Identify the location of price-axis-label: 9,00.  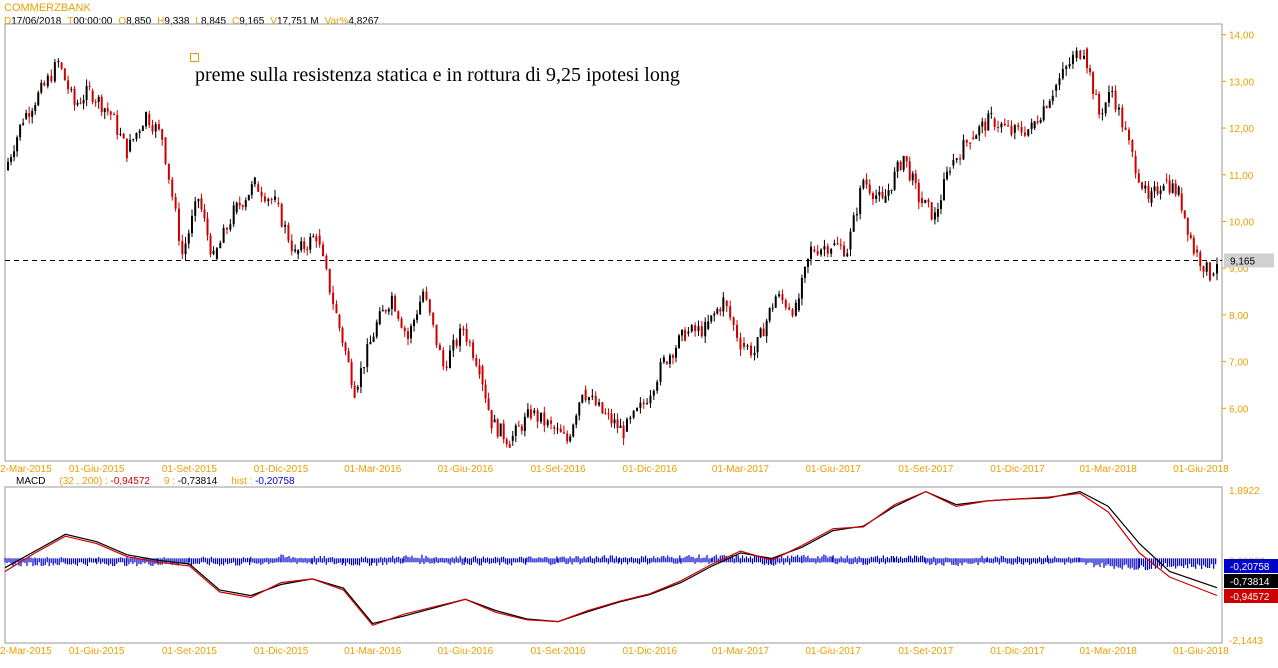
(1239, 269).